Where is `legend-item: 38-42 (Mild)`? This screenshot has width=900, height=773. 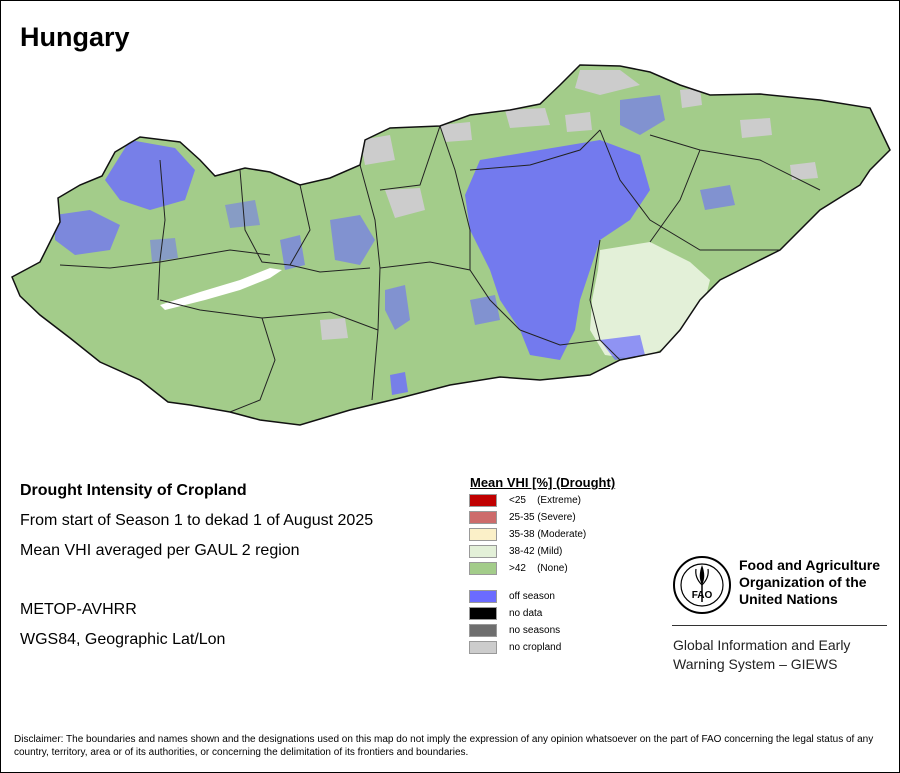
legend-item: 38-42 (Mild) is located at coordinates (515, 551).